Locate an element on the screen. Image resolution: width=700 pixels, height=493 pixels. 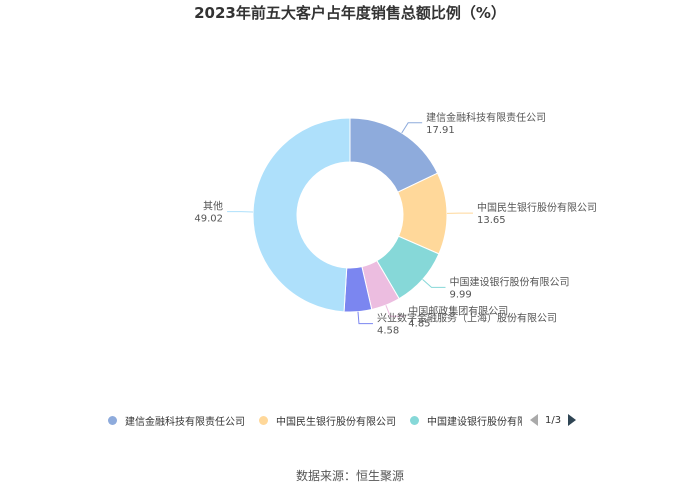
legend-item-1: 中国民生银行股份有限公司 is located at coordinates (327, 420).